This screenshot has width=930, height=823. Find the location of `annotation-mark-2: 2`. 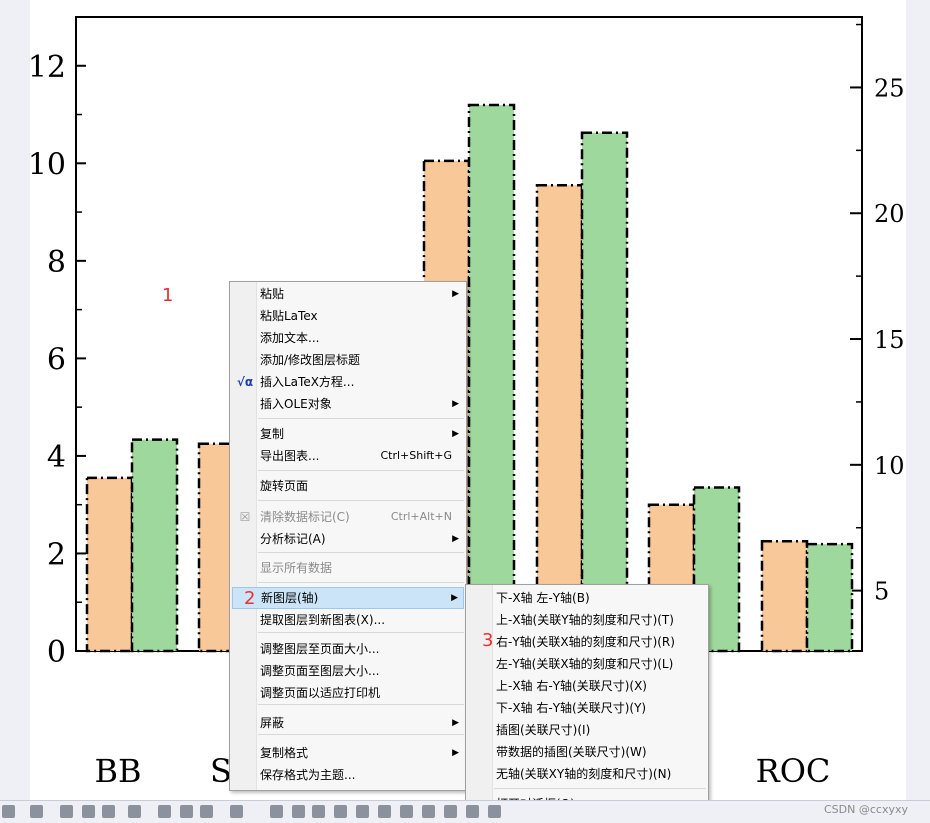

annotation-mark-2: 2 is located at coordinates (250, 598).